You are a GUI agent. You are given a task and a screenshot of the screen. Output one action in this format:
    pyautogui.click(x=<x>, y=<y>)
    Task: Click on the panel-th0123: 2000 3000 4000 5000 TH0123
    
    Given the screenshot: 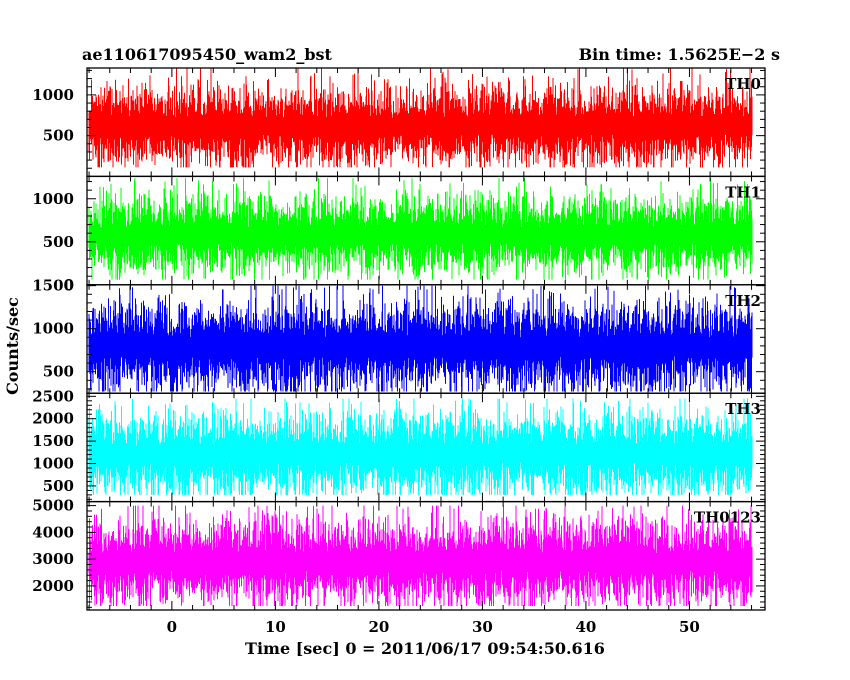 What is the action you would take?
    pyautogui.click(x=399, y=554)
    